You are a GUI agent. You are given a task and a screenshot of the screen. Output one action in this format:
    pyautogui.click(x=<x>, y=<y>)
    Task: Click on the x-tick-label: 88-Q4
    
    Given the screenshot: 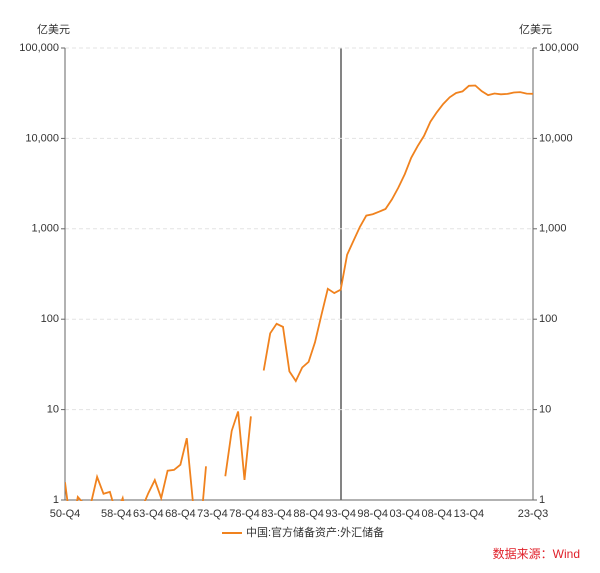 What is the action you would take?
    pyautogui.click(x=308, y=514)
    